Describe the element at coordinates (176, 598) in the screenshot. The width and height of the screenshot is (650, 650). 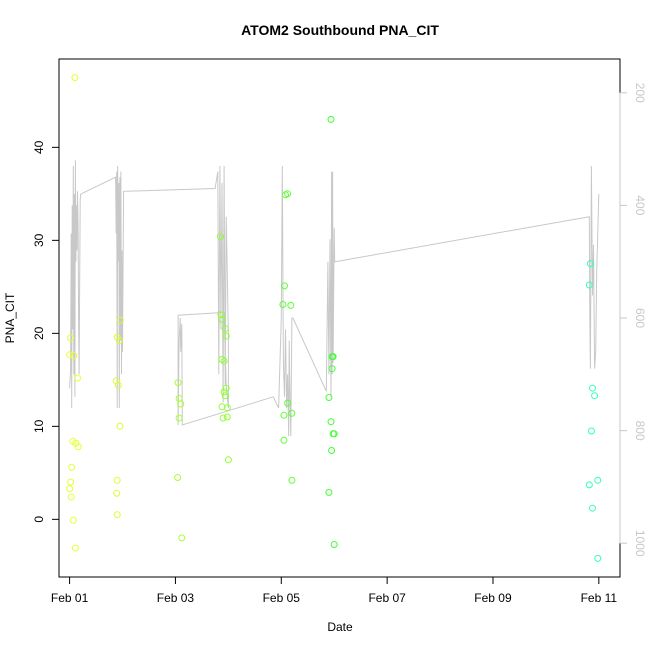
I see `x-tick-label-1: Feb 03` at that location.